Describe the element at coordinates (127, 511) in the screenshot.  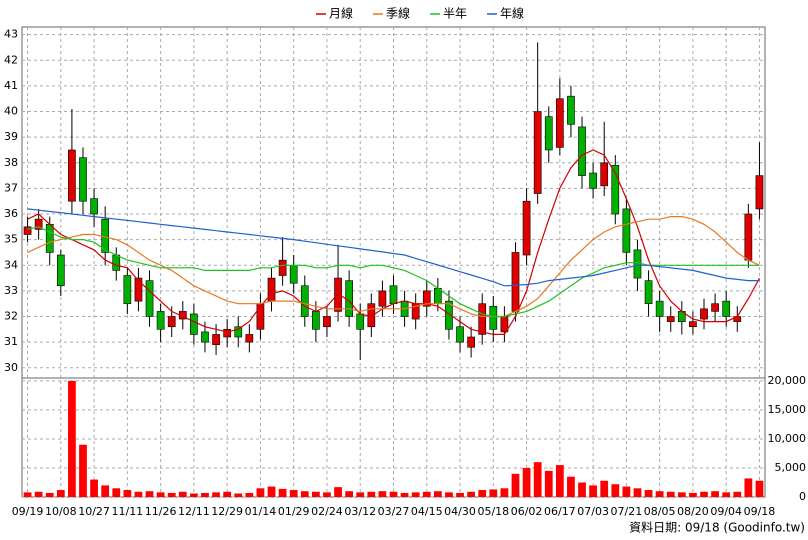
I see `x-tick-label: 11/11` at that location.